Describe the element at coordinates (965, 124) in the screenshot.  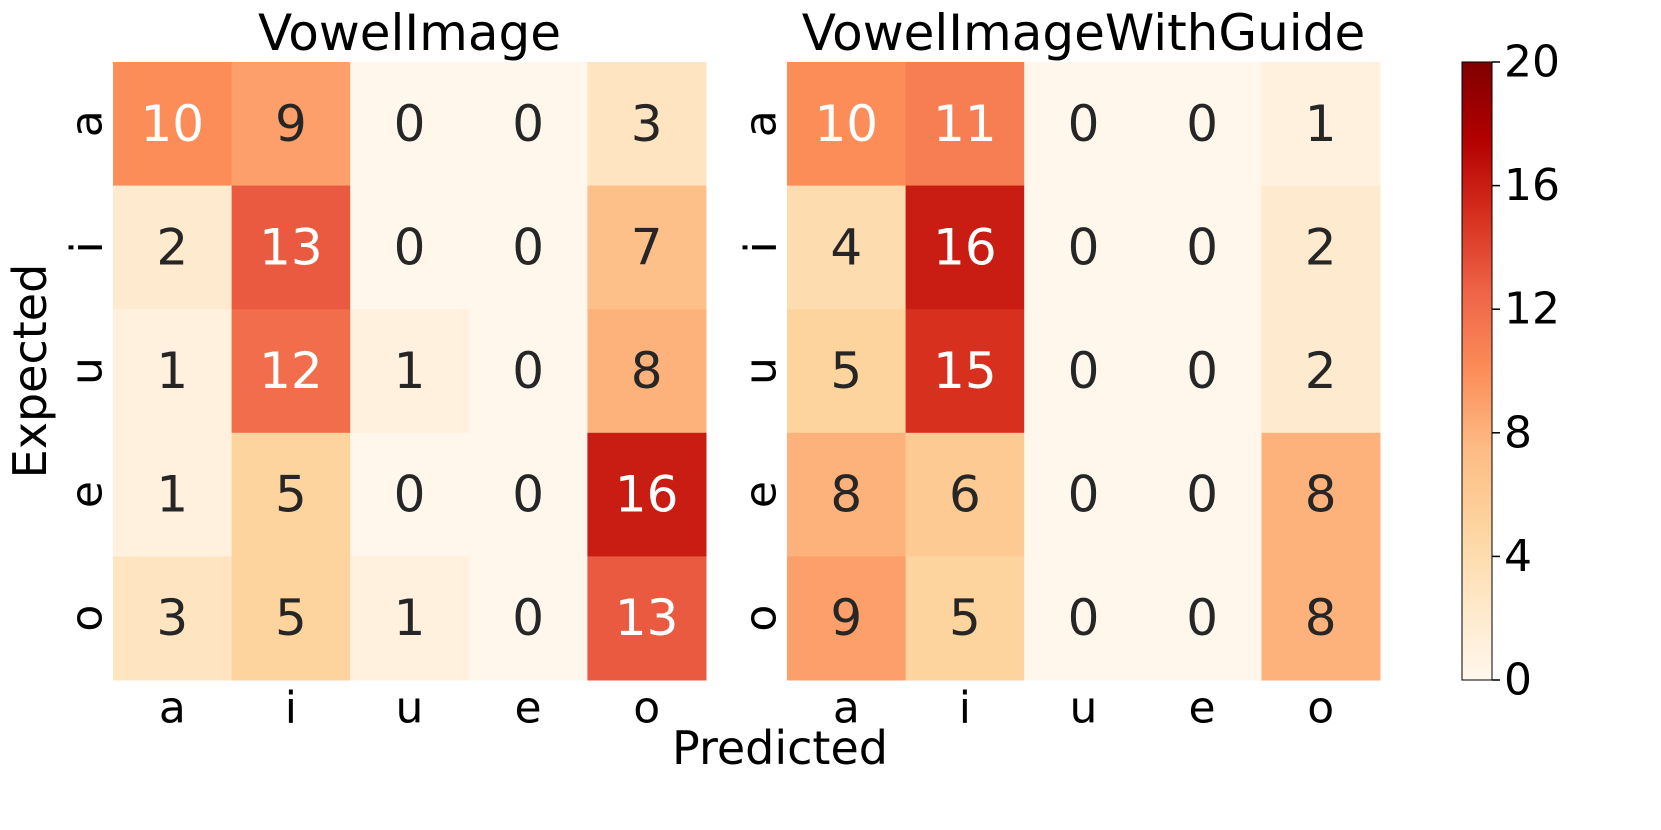
I see `cell-label: 11` at that location.